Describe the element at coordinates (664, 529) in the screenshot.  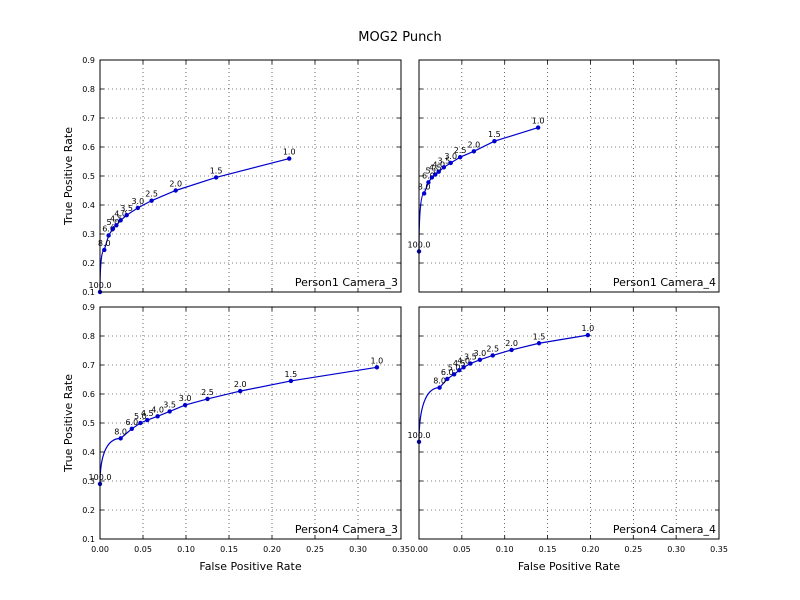
I see `panel-label: Person4 Camera_4` at that location.